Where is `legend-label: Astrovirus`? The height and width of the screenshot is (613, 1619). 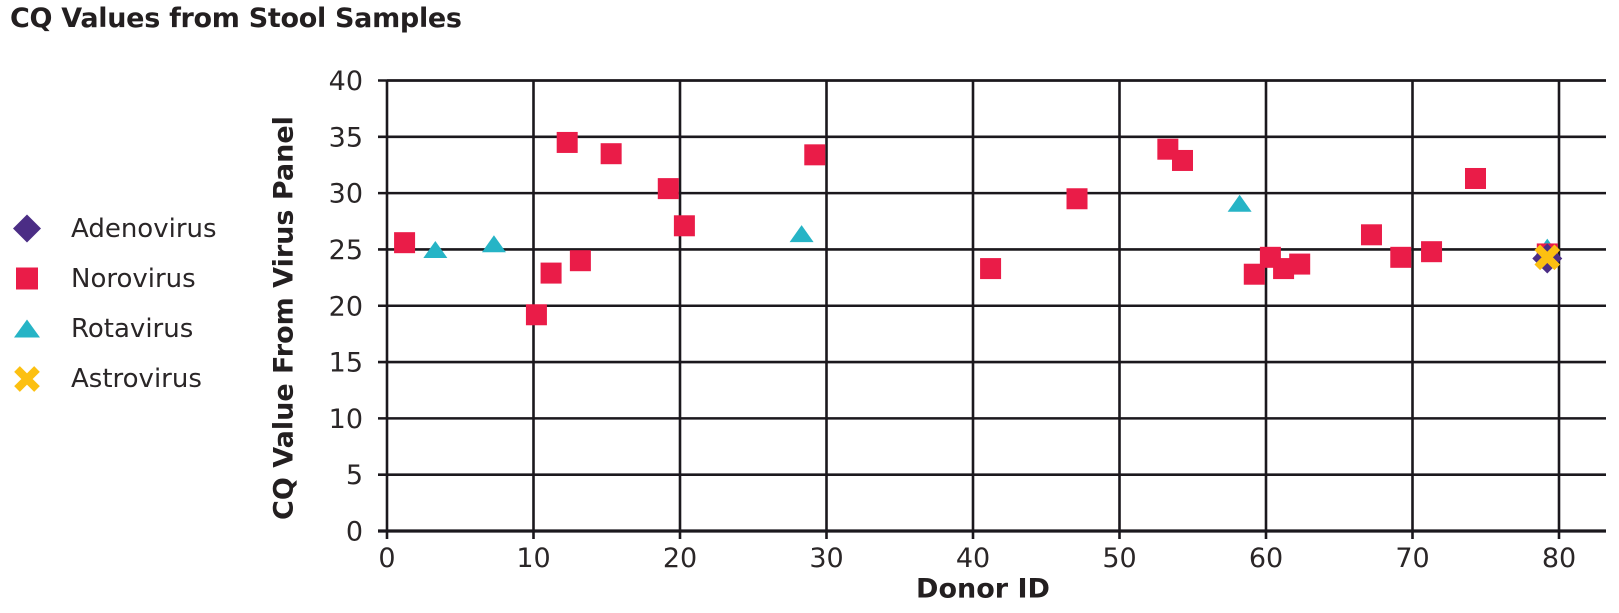 legend-label: Astrovirus is located at coordinates (136, 378).